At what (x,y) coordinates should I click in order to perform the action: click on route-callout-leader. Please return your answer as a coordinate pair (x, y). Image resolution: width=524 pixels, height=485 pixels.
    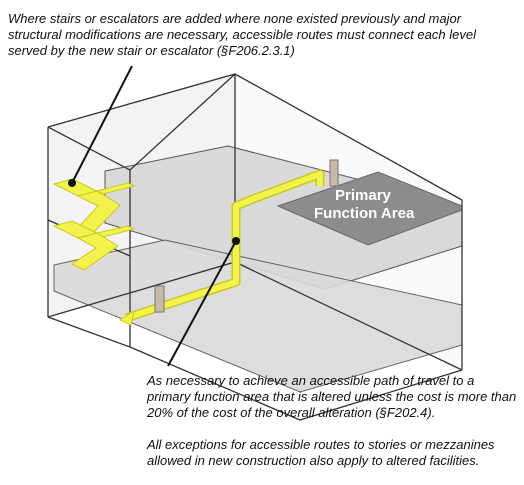
    Looking at the image, I should click on (202, 303).